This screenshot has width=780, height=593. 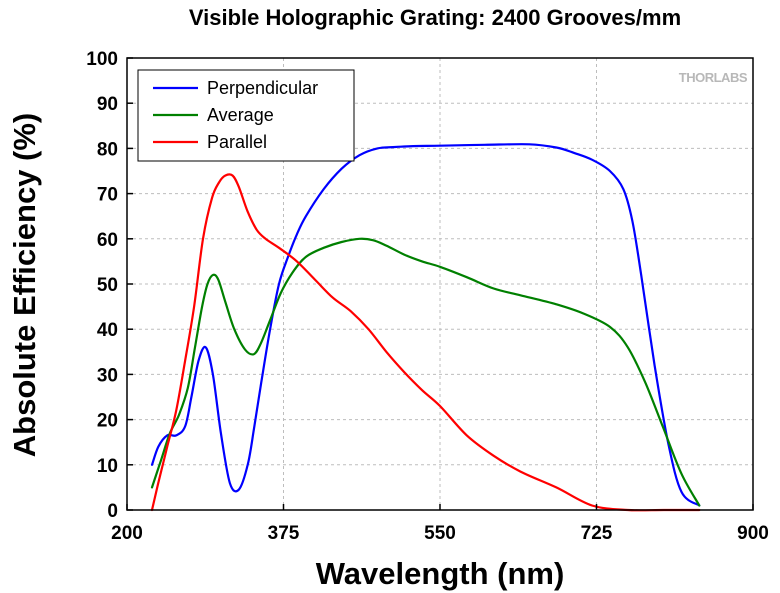 What do you see at coordinates (102, 59) in the screenshot?
I see `y-tick-label: 100` at bounding box center [102, 59].